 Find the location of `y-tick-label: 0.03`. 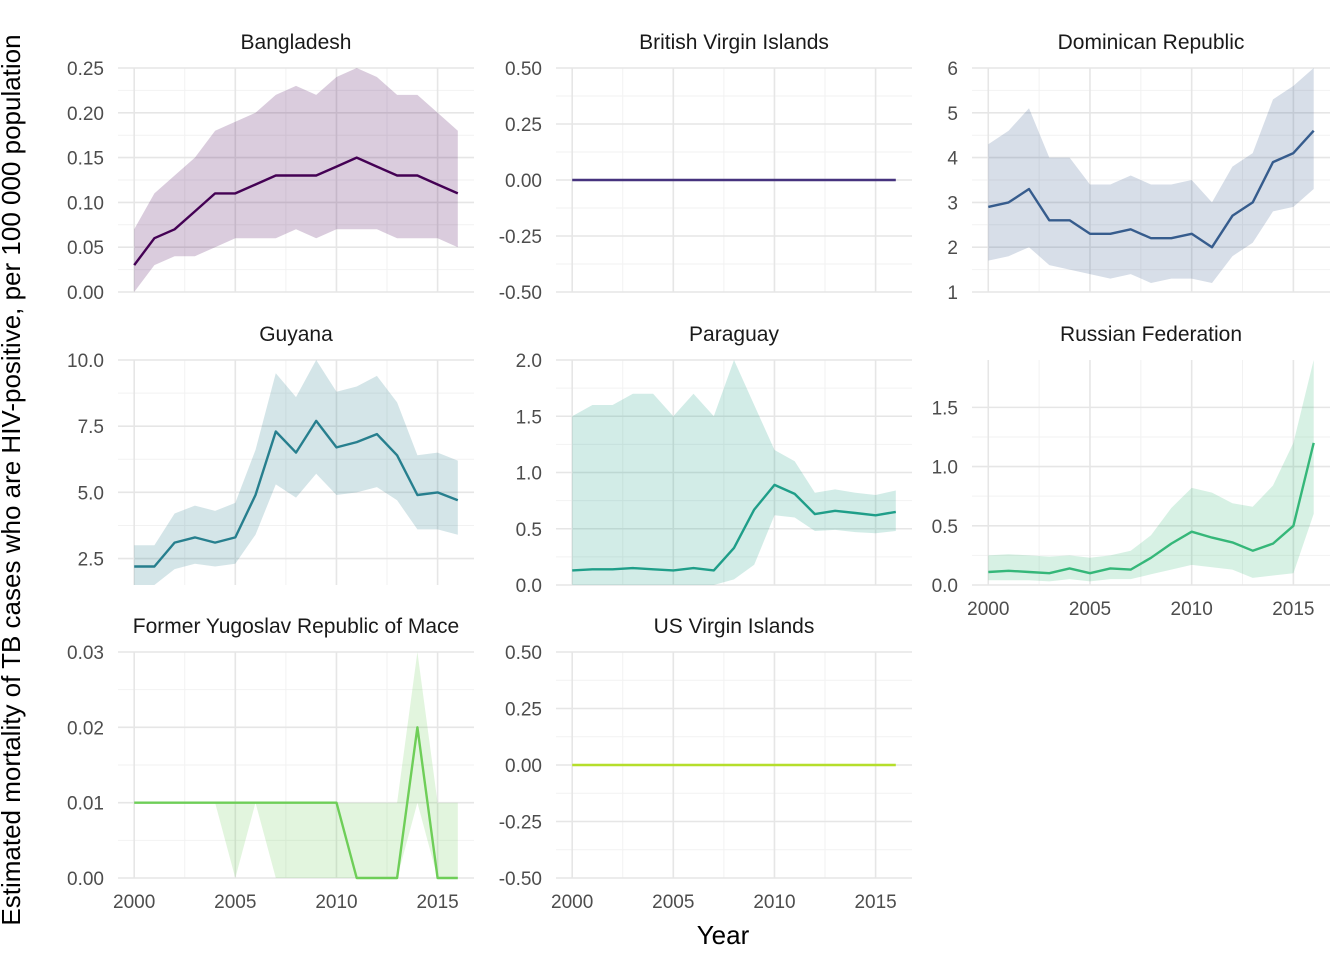

y-tick-label: 0.03 is located at coordinates (85, 653).